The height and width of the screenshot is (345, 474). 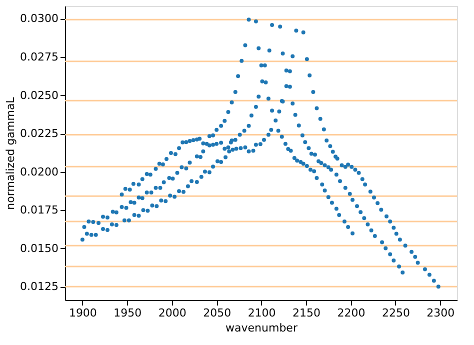 What do you see at coordinates (306, 313) in the screenshot?
I see `x-tick-label: 2150` at bounding box center [306, 313].